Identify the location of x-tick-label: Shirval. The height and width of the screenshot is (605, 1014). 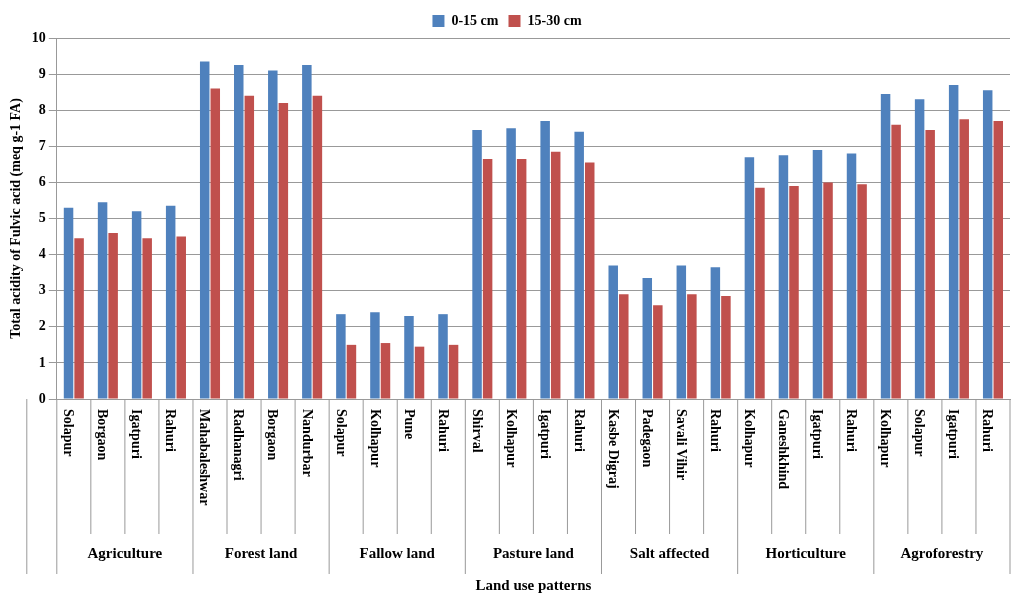
(477, 431).